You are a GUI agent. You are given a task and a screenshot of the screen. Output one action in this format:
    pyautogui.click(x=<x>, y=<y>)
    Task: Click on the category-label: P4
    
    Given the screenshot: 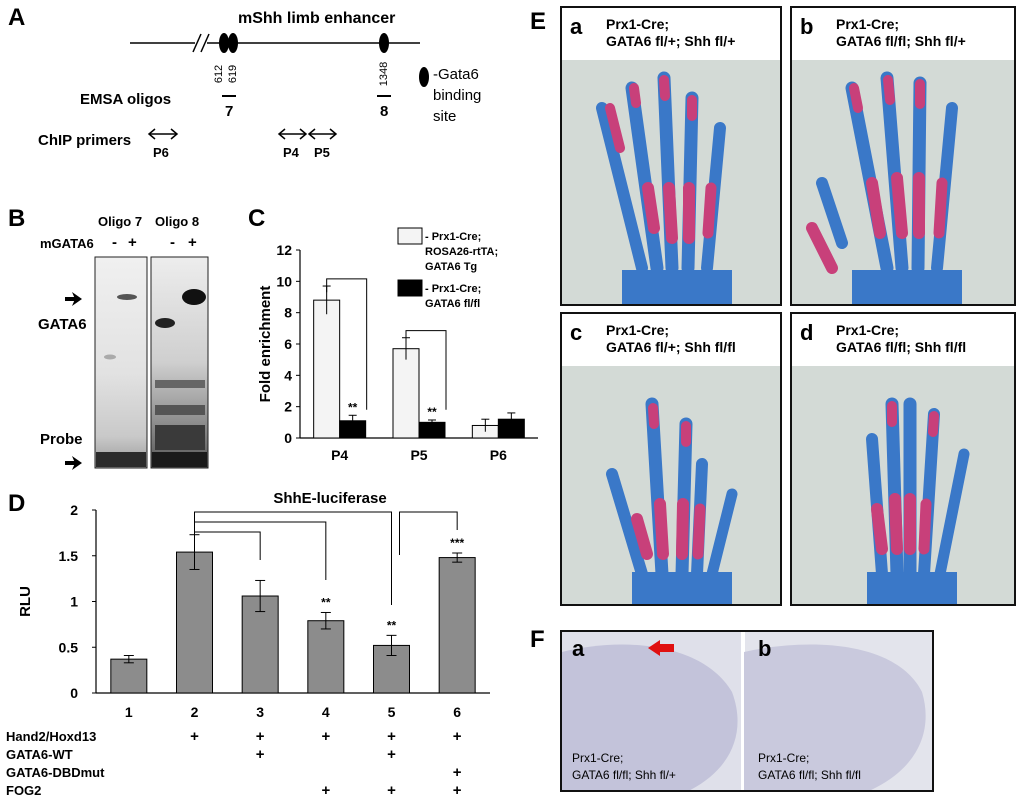 What is the action you would take?
    pyautogui.click(x=339, y=455)
    